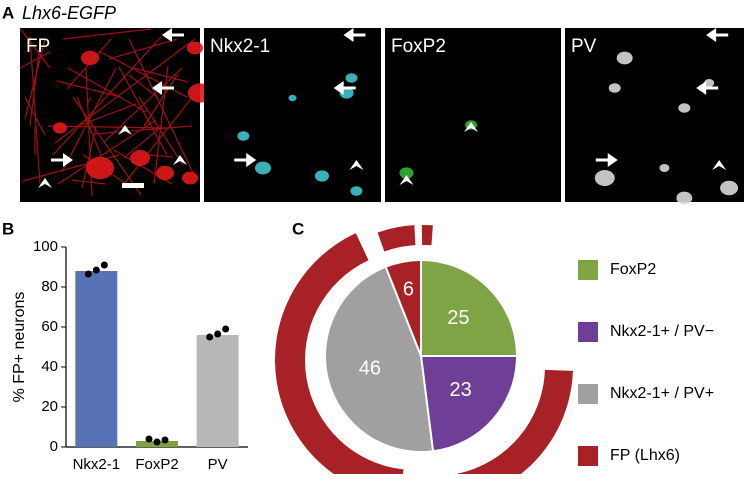 The image size is (744, 479). What do you see at coordinates (38, 46) in the screenshot?
I see `image-label: FP` at bounding box center [38, 46].